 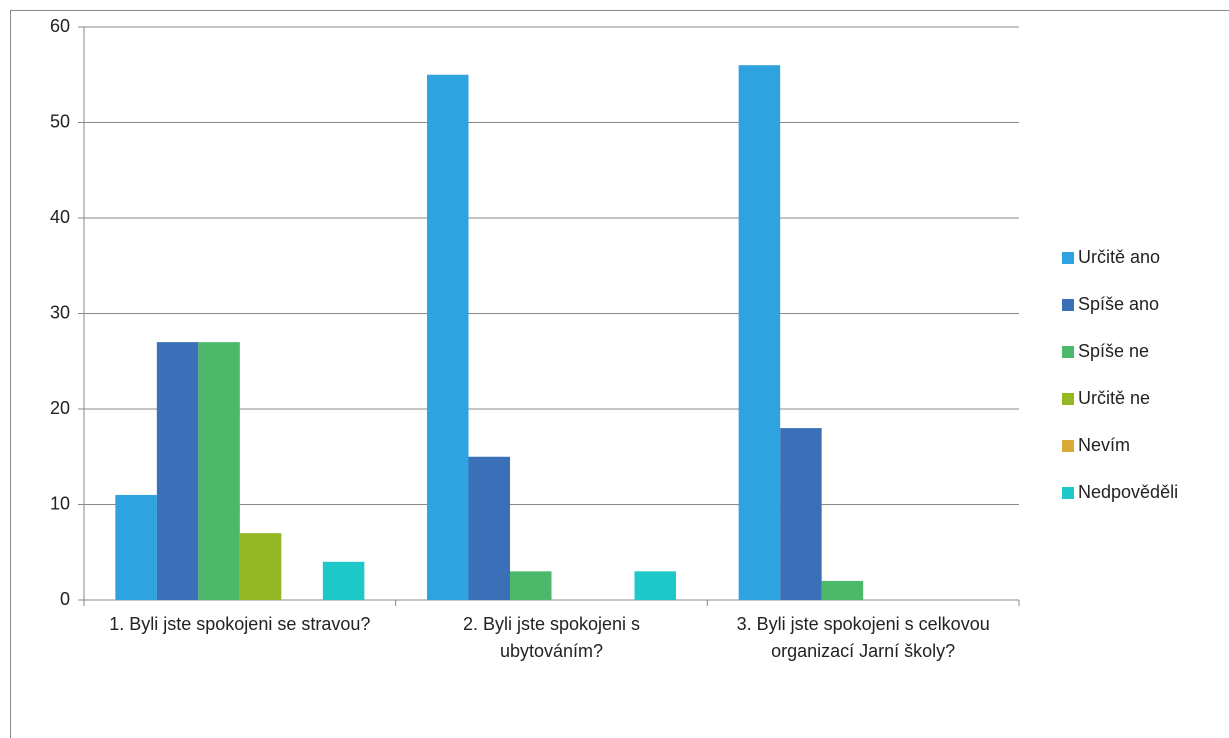 I want to click on y-tick-label: 60, so click(x=60, y=26).